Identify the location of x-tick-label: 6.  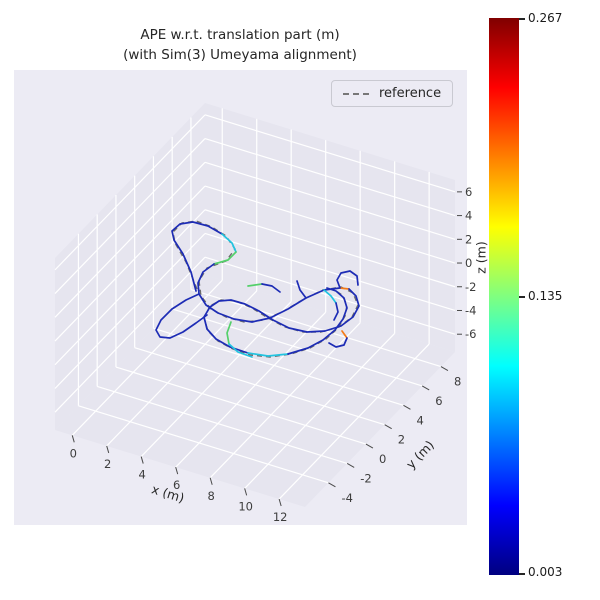
(176, 485).